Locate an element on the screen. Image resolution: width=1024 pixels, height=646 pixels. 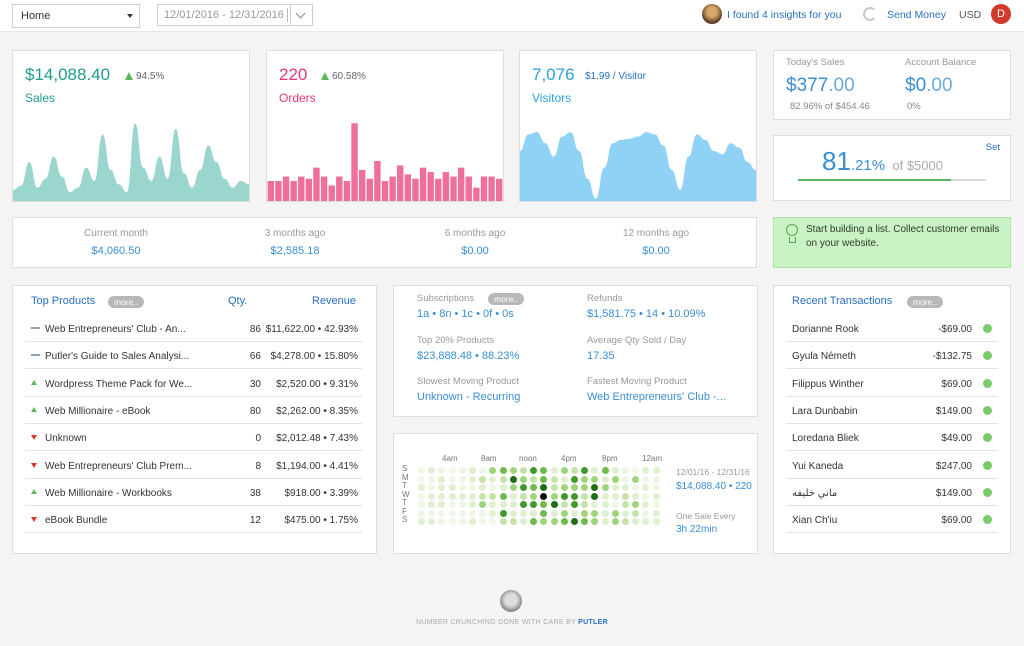
transaction-row: Loredana Bliek $49.00 is located at coordinates (892, 438).